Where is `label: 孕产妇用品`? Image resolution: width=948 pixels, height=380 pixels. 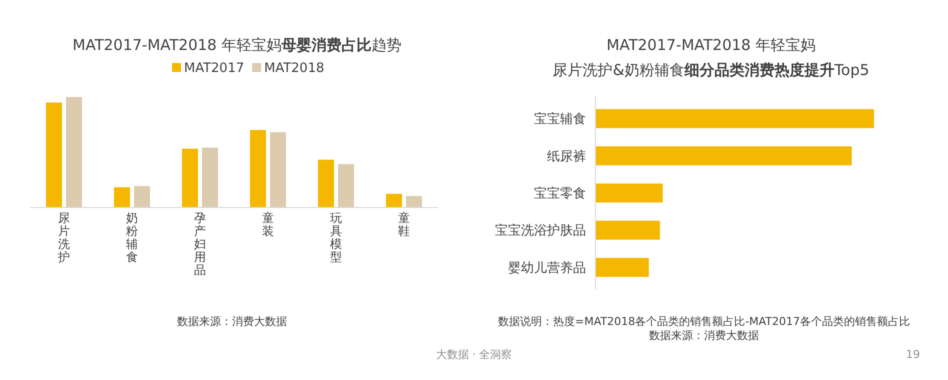
label: 孕产妇用品 is located at coordinates (200, 244).